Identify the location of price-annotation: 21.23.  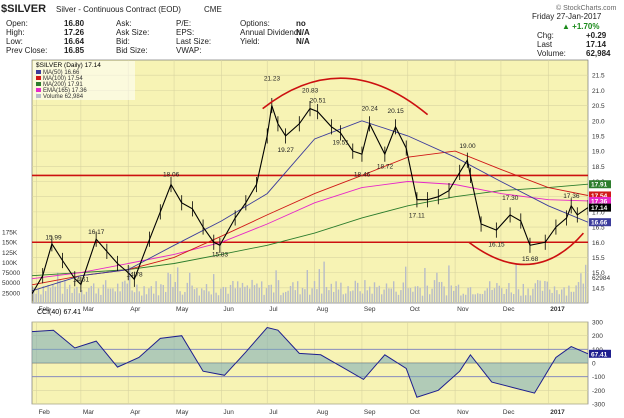
(272, 78).